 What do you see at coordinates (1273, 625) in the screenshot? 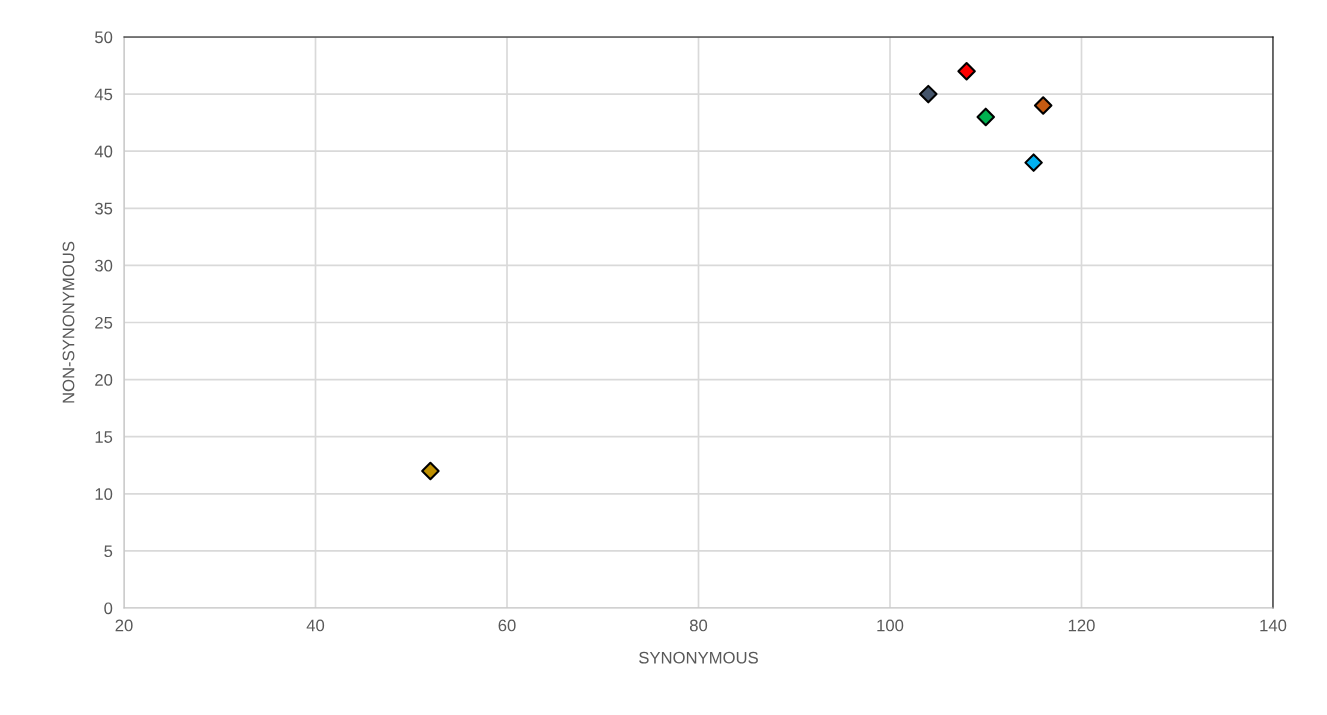
I see `x-tick-label: 140` at bounding box center [1273, 625].